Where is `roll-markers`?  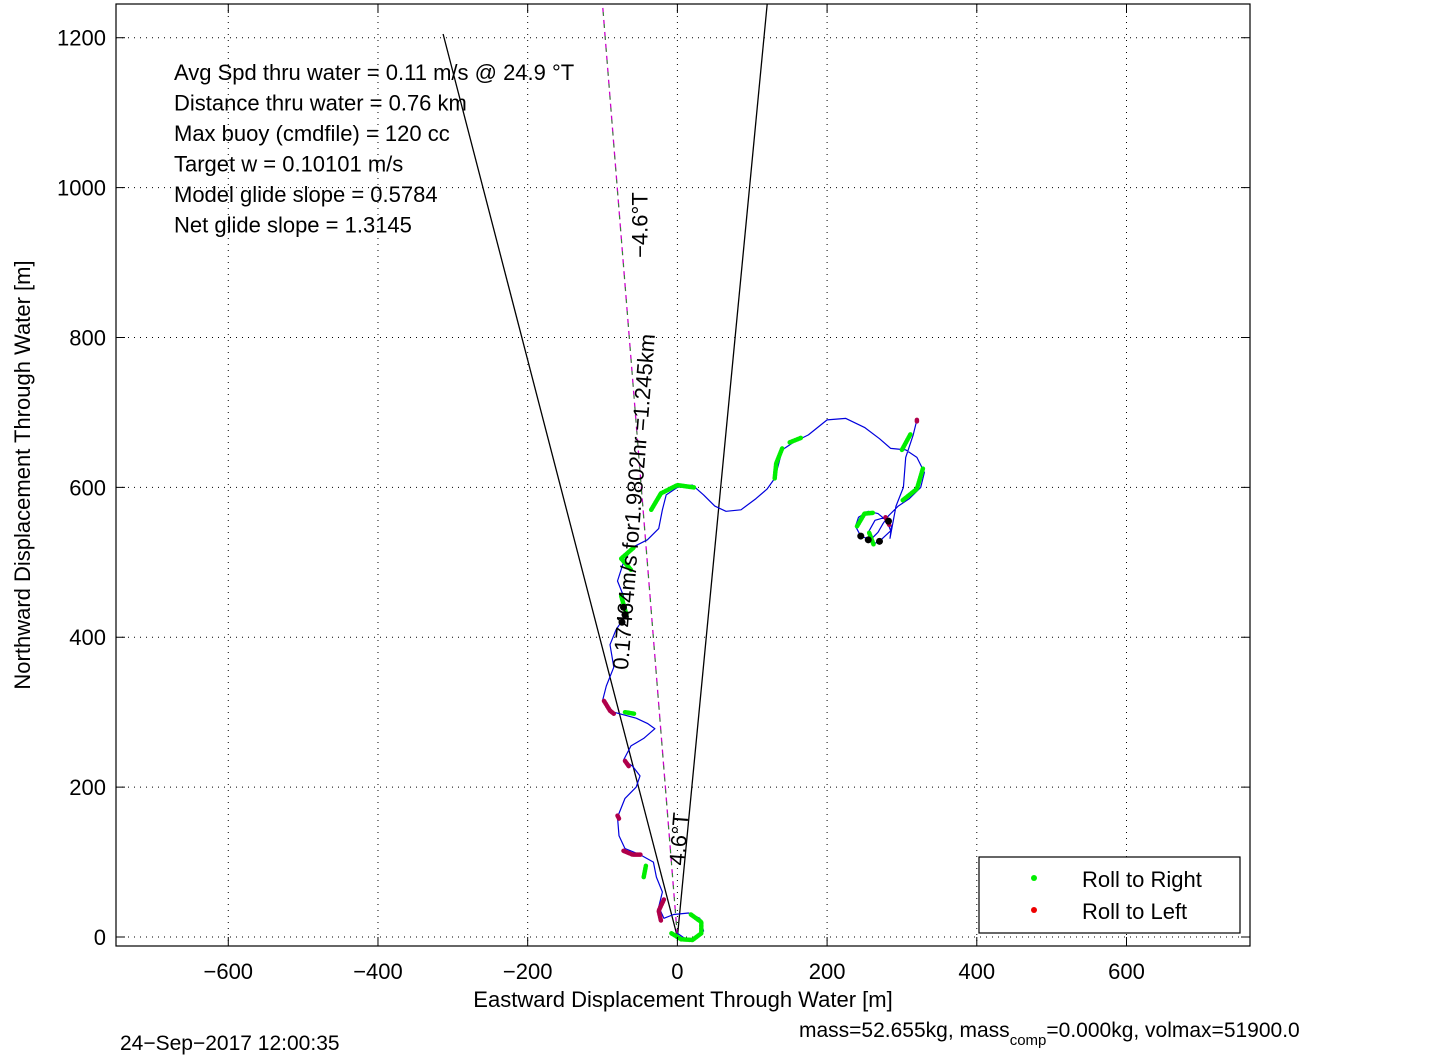
roll-markers is located at coordinates (763, 680).